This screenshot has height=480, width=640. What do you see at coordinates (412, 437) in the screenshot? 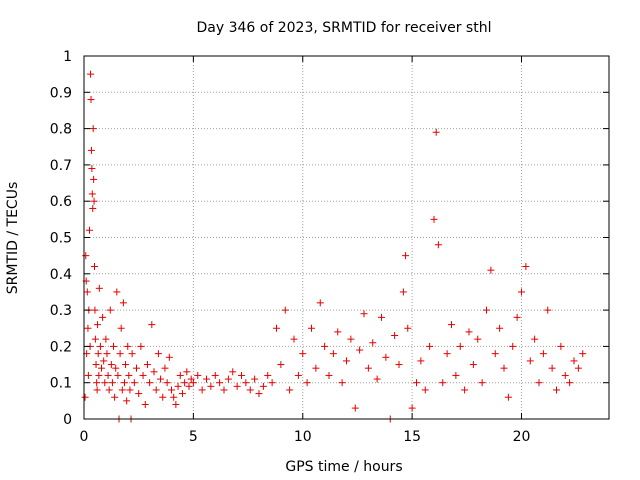
I see `x-tick-label: 15` at bounding box center [412, 437].